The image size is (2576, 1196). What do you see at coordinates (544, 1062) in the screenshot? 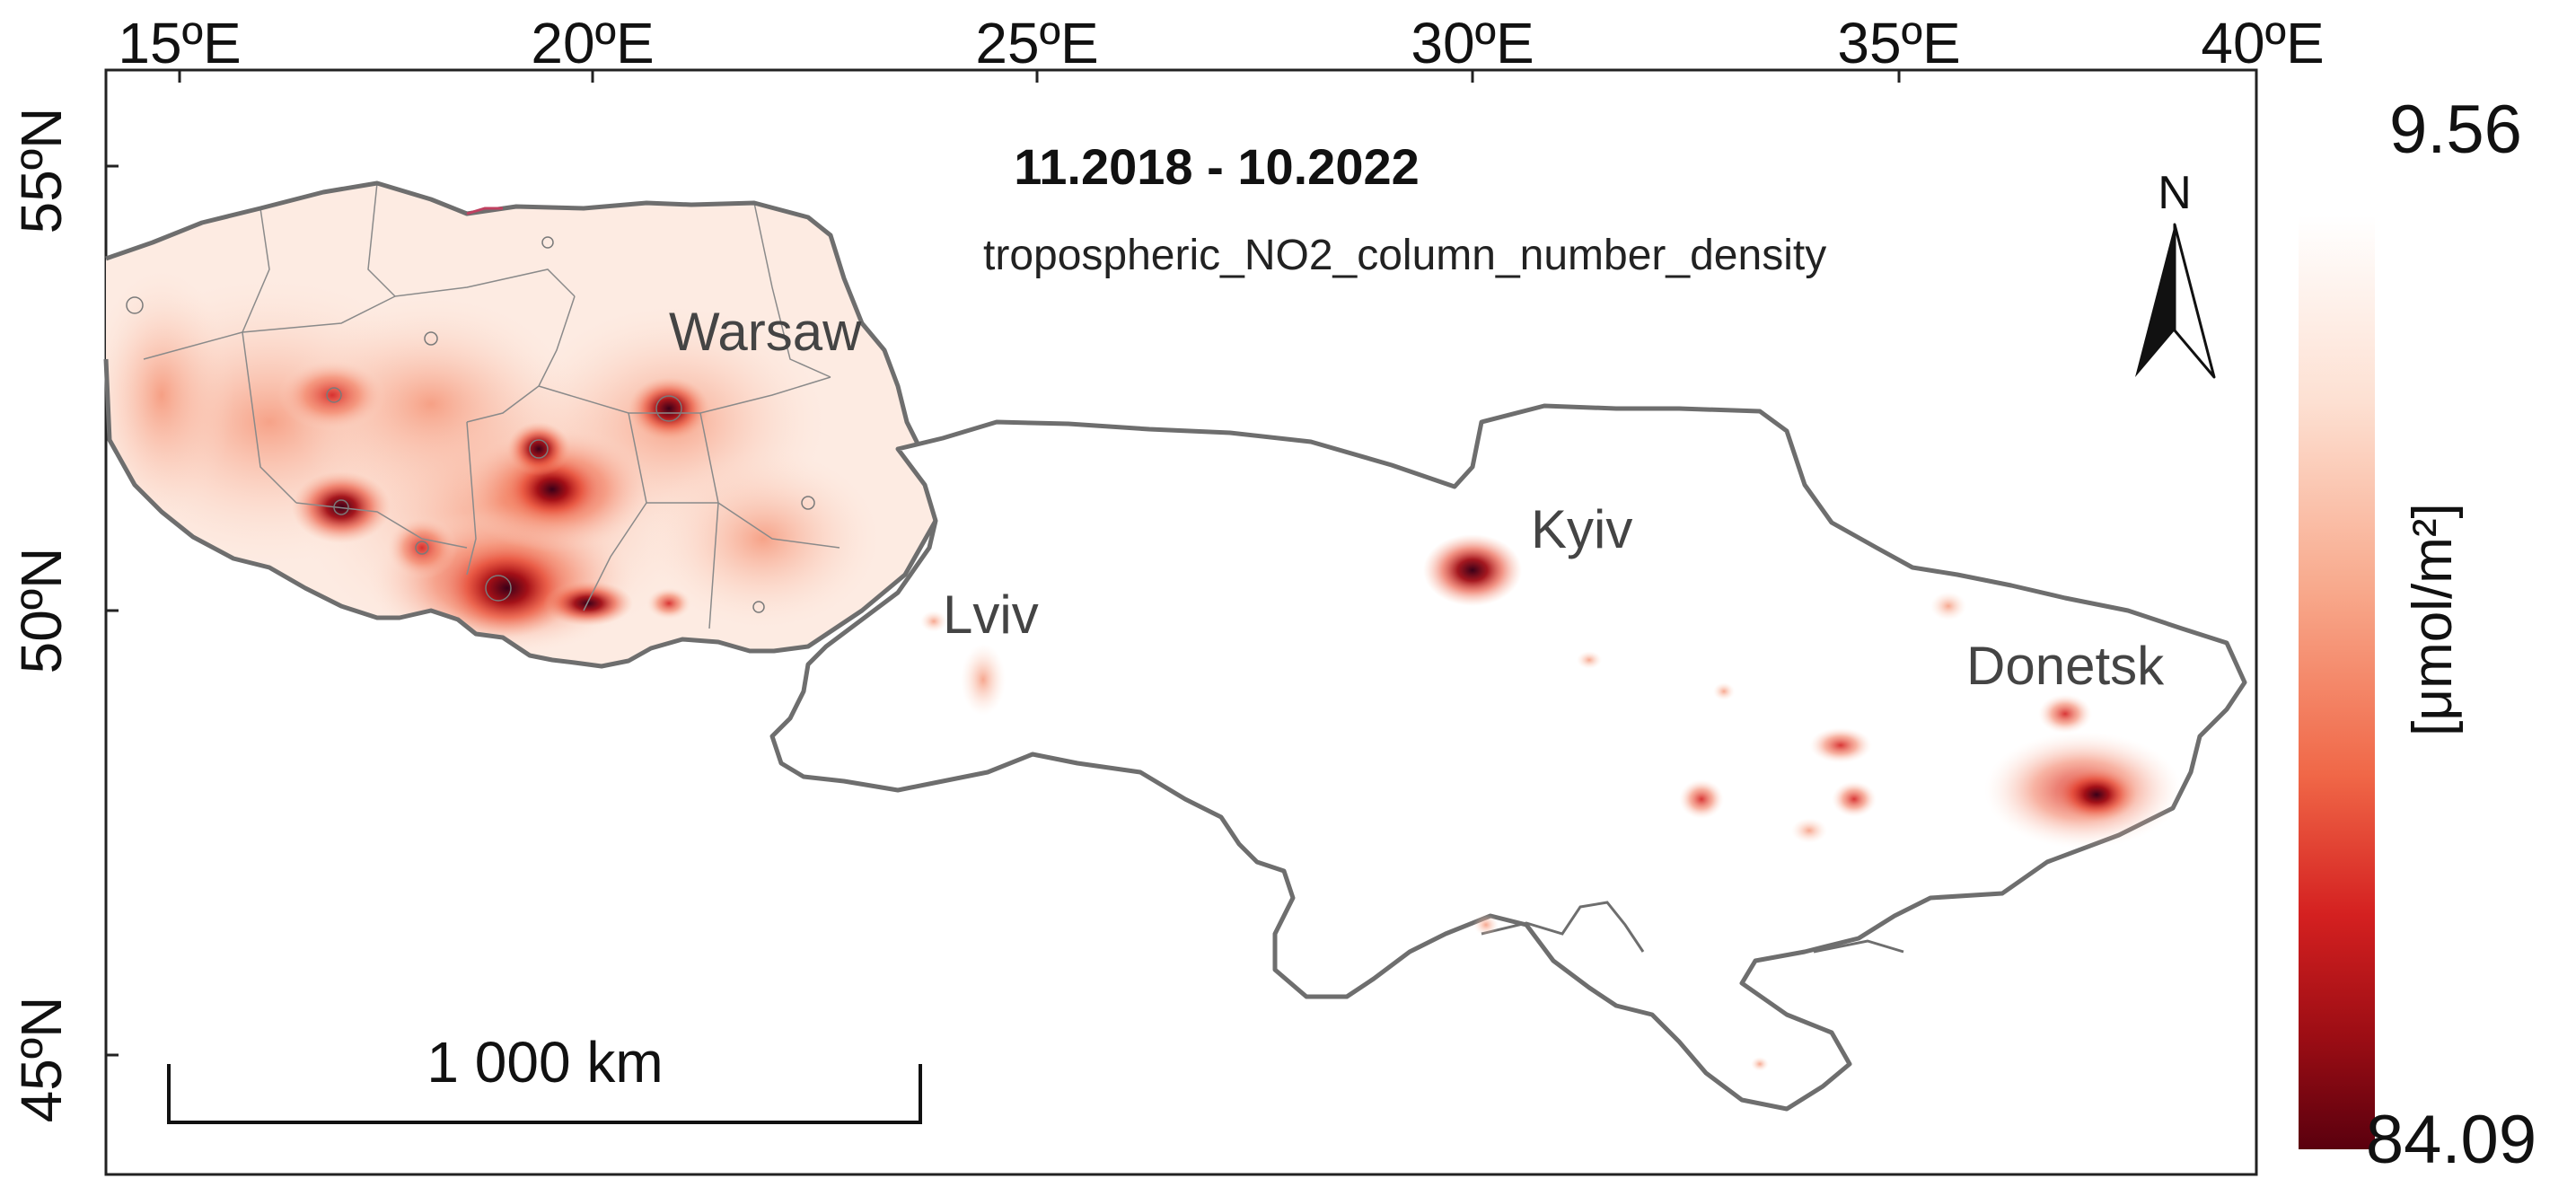
I see `scale-bar-label: 1 000 km` at bounding box center [544, 1062].